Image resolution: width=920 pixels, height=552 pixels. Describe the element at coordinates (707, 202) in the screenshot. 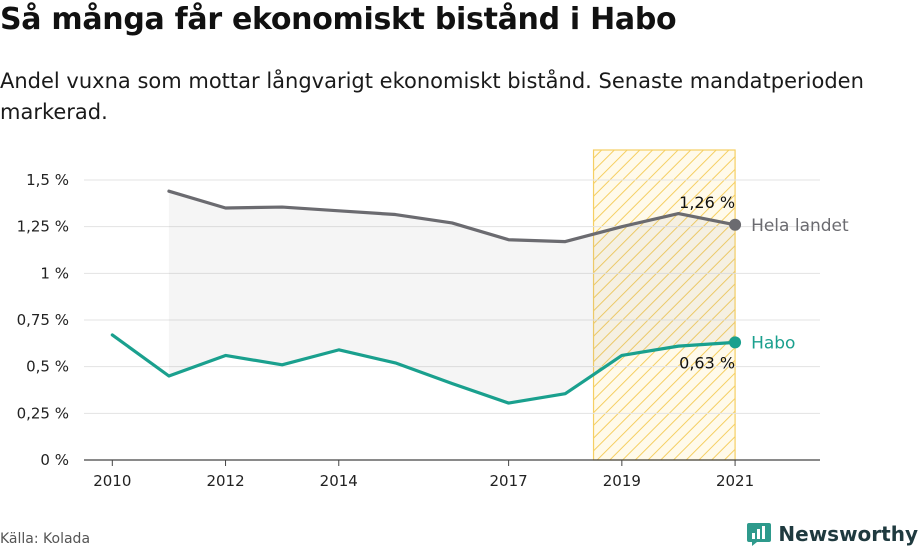

I see `series-value-label-0: 1,26 %` at that location.